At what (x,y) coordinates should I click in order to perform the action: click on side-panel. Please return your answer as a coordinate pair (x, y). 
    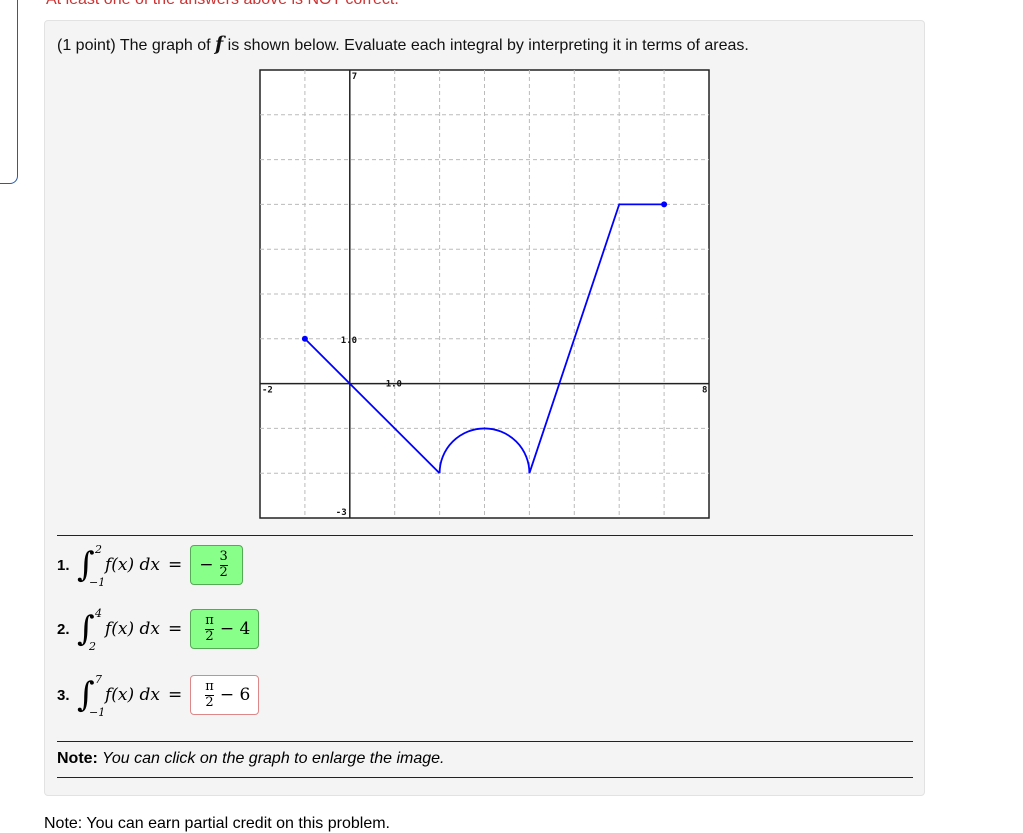
    Looking at the image, I should click on (9, 92).